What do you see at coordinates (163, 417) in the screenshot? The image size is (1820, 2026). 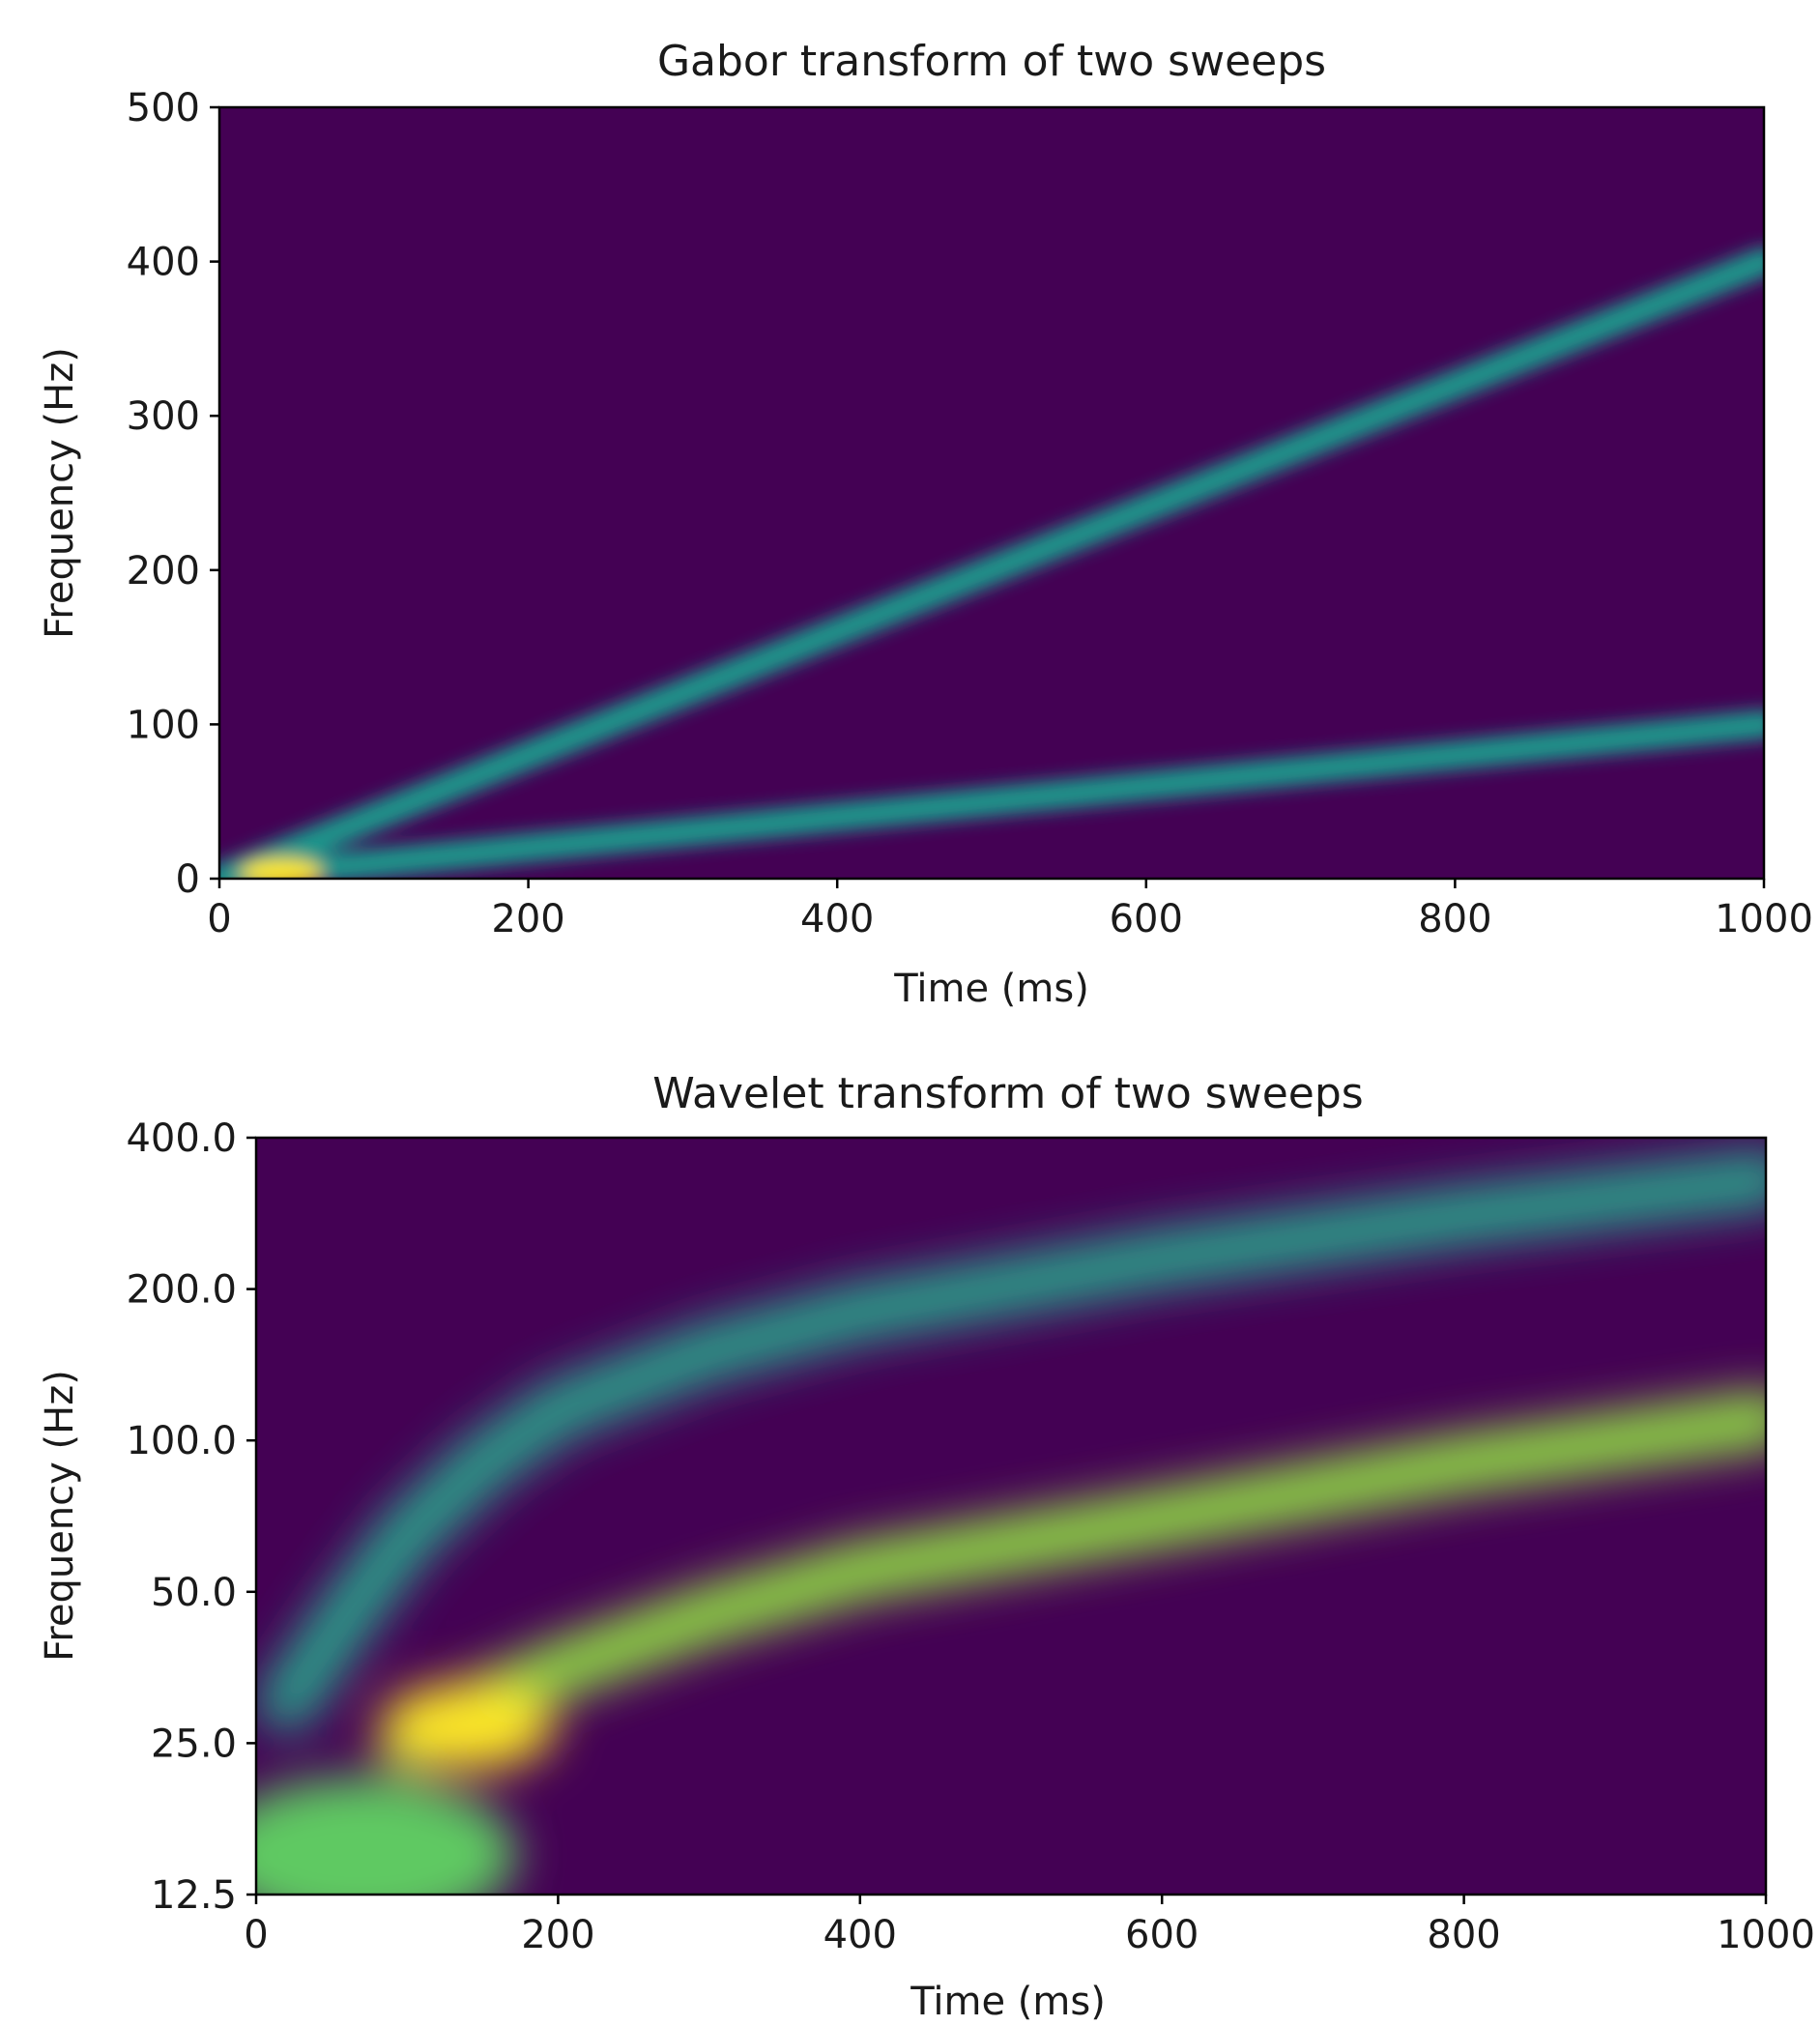 I see `y-tick-label: 300` at bounding box center [163, 417].